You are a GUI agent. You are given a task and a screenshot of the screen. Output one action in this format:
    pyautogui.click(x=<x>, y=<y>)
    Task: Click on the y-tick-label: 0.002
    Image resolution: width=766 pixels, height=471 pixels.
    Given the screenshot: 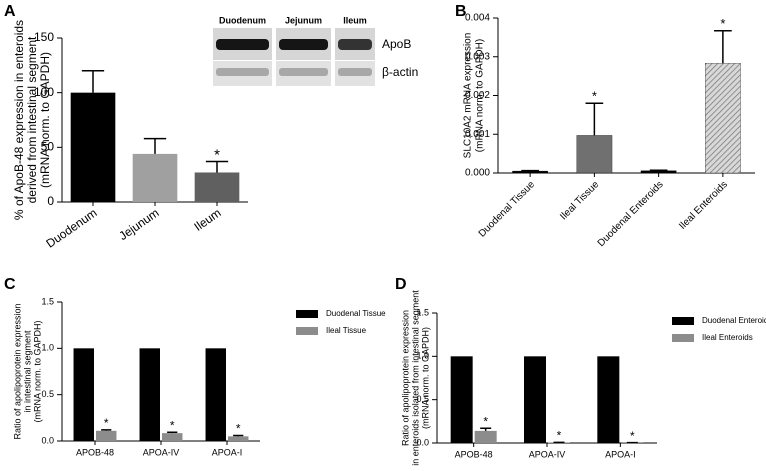 What is the action you would take?
    pyautogui.click(x=477, y=95)
    